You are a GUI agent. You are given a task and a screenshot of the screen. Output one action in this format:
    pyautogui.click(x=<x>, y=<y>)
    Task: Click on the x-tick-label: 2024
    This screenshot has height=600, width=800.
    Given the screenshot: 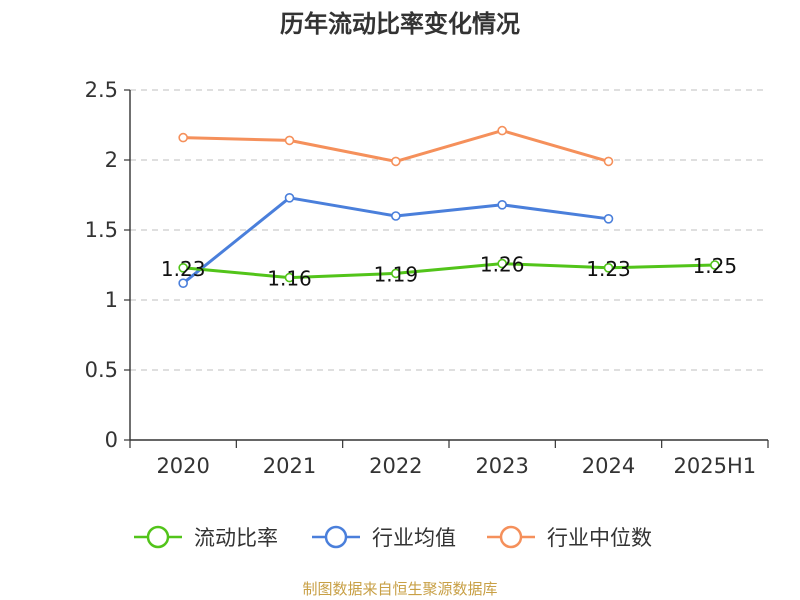 What is the action you would take?
    pyautogui.click(x=608, y=466)
    